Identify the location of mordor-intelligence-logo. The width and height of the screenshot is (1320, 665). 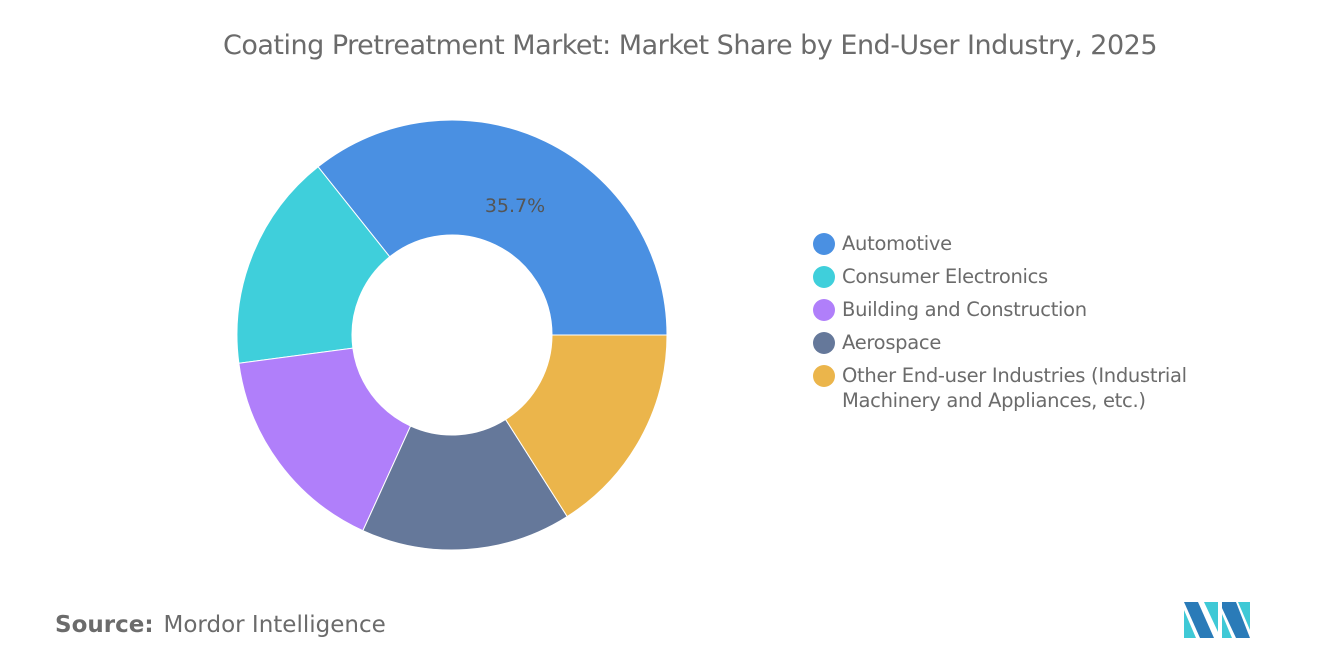
(1217, 620).